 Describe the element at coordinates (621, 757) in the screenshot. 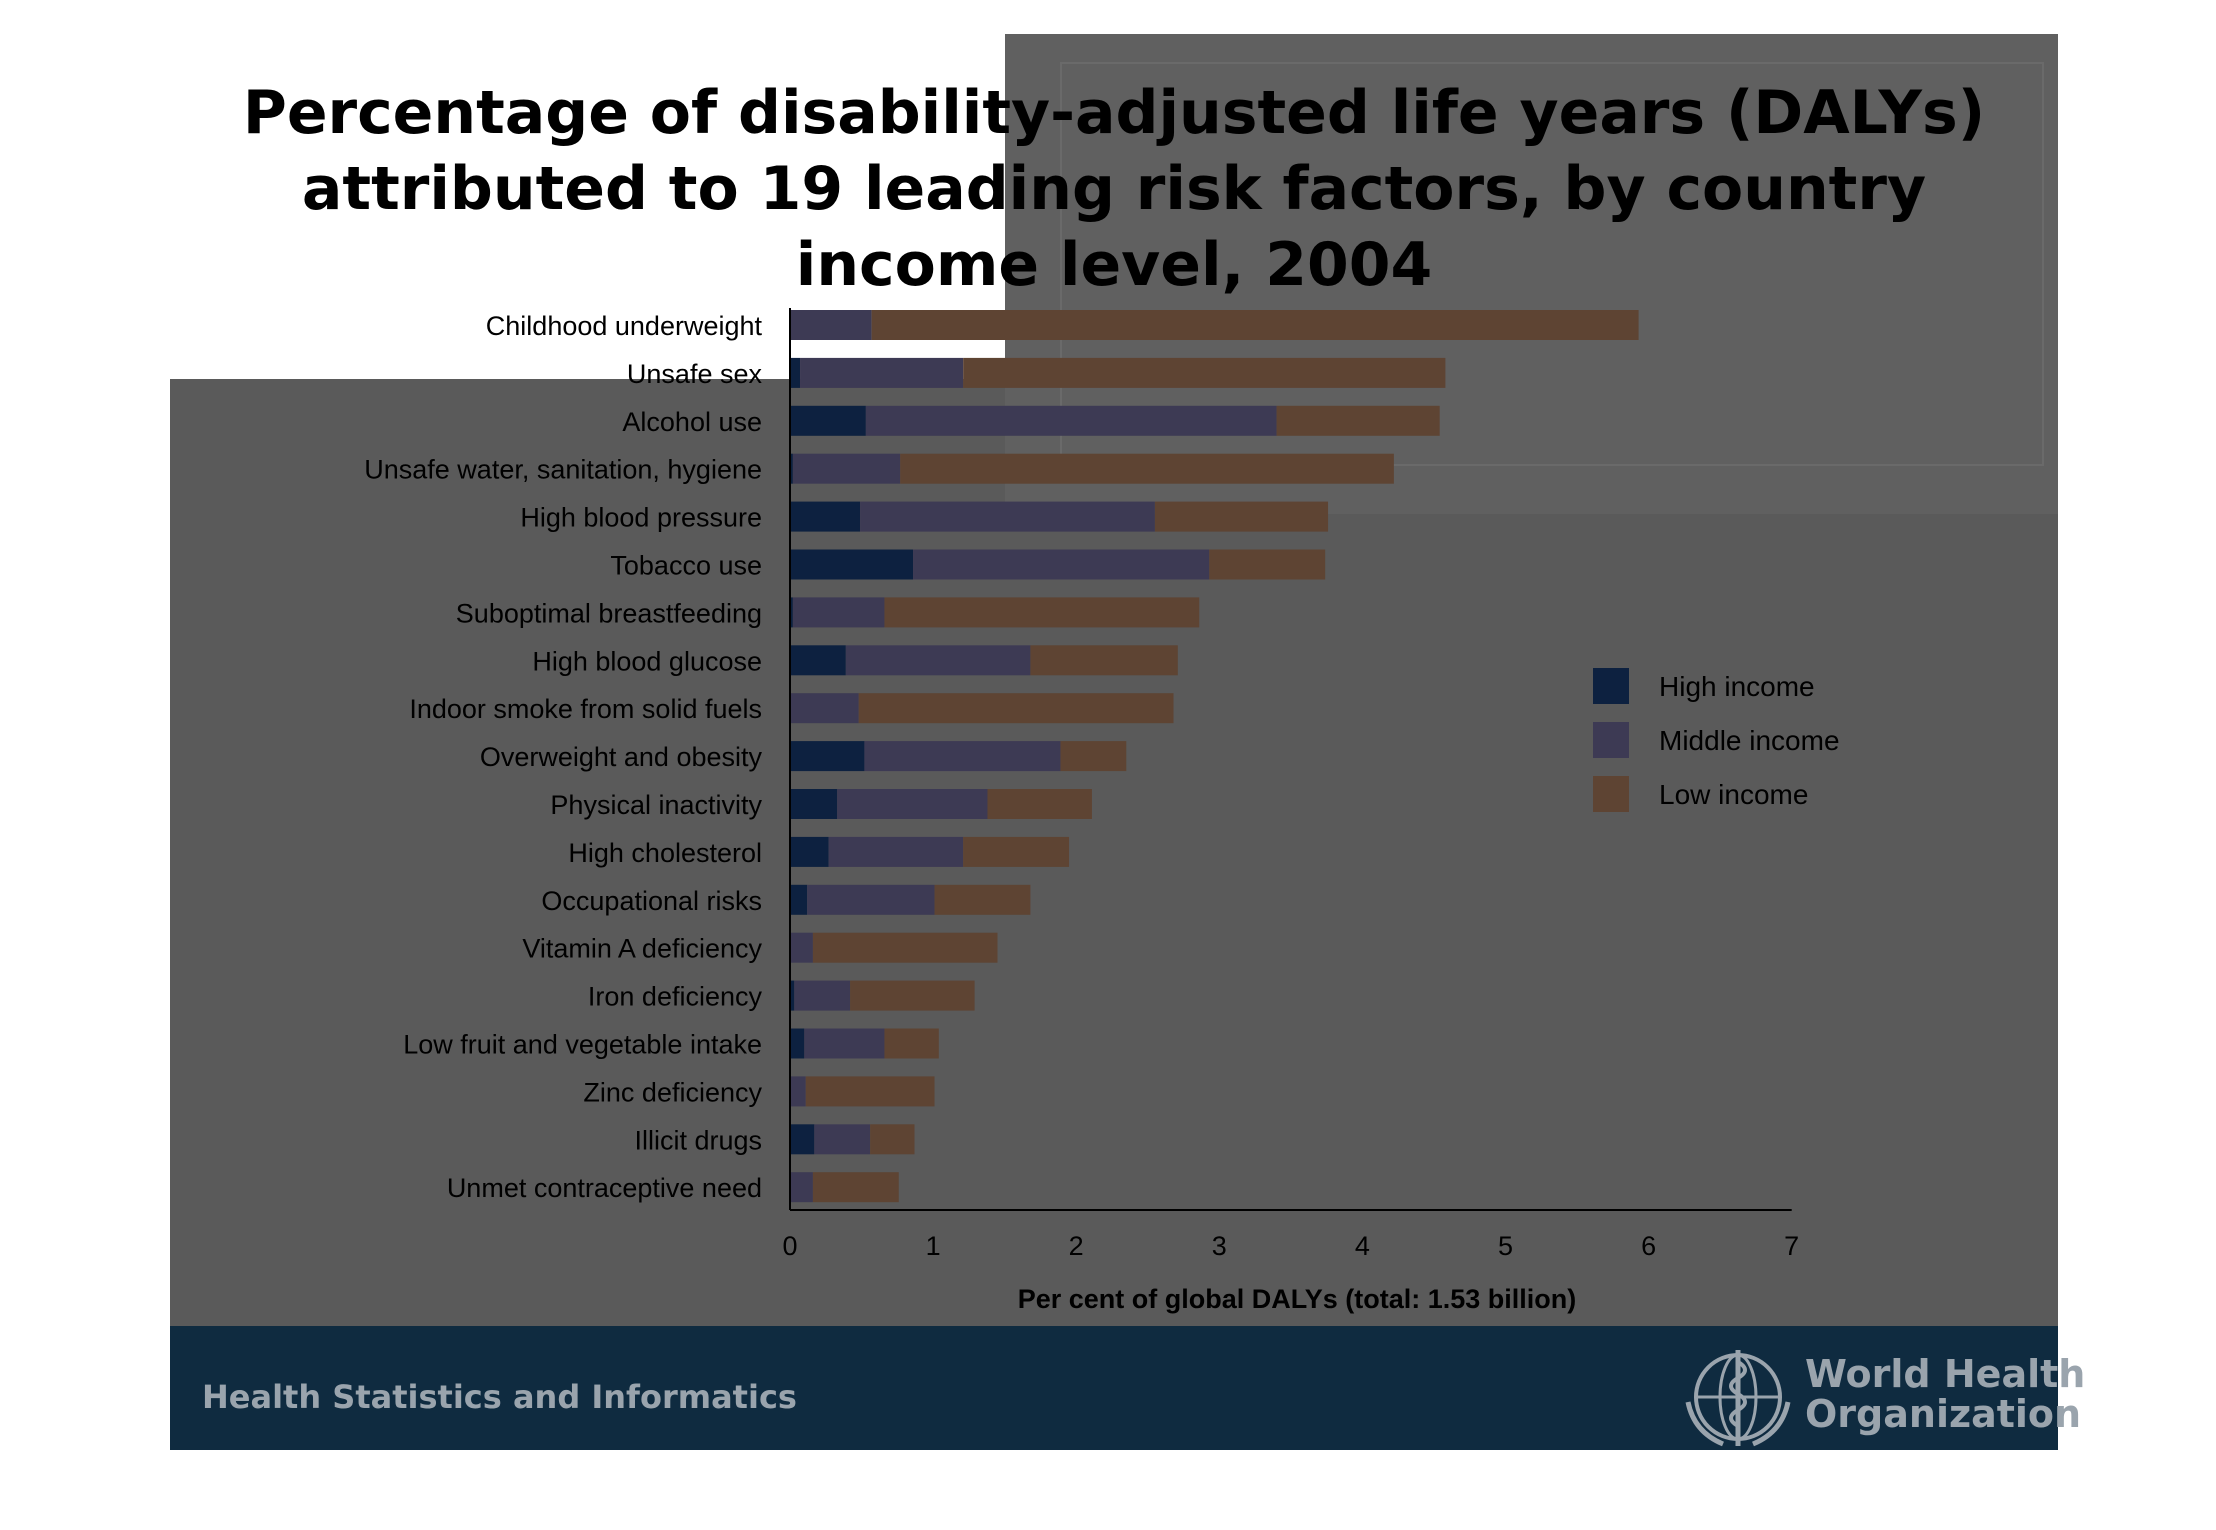

I see `category-label: Overweight and obesity` at that location.